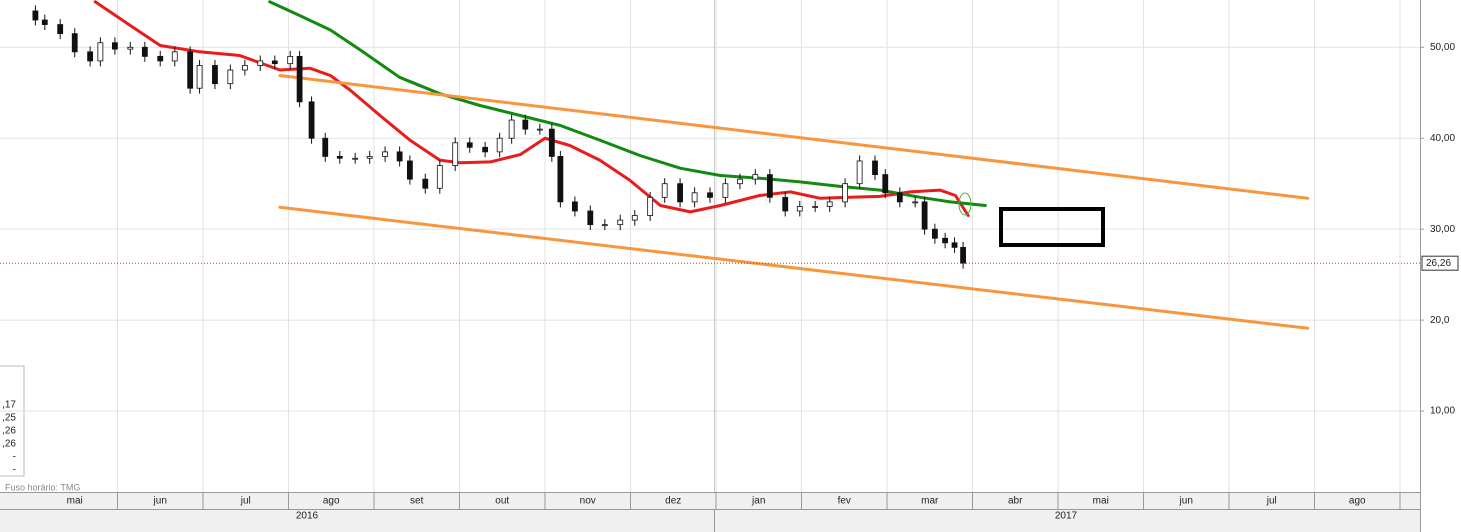 The height and width of the screenshot is (532, 1461). What do you see at coordinates (1440, 263) in the screenshot?
I see `last-price-box` at bounding box center [1440, 263].